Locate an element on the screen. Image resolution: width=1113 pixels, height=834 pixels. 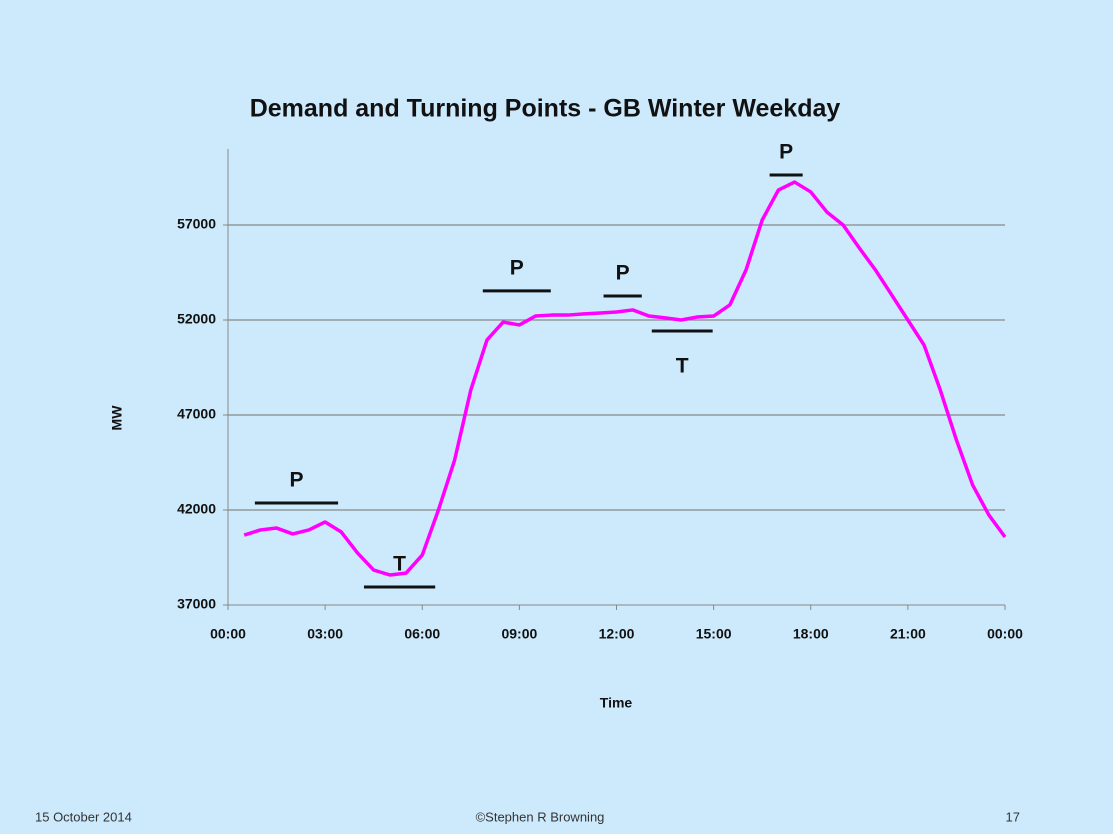
y-axis-label: MW is located at coordinates (117, 418).